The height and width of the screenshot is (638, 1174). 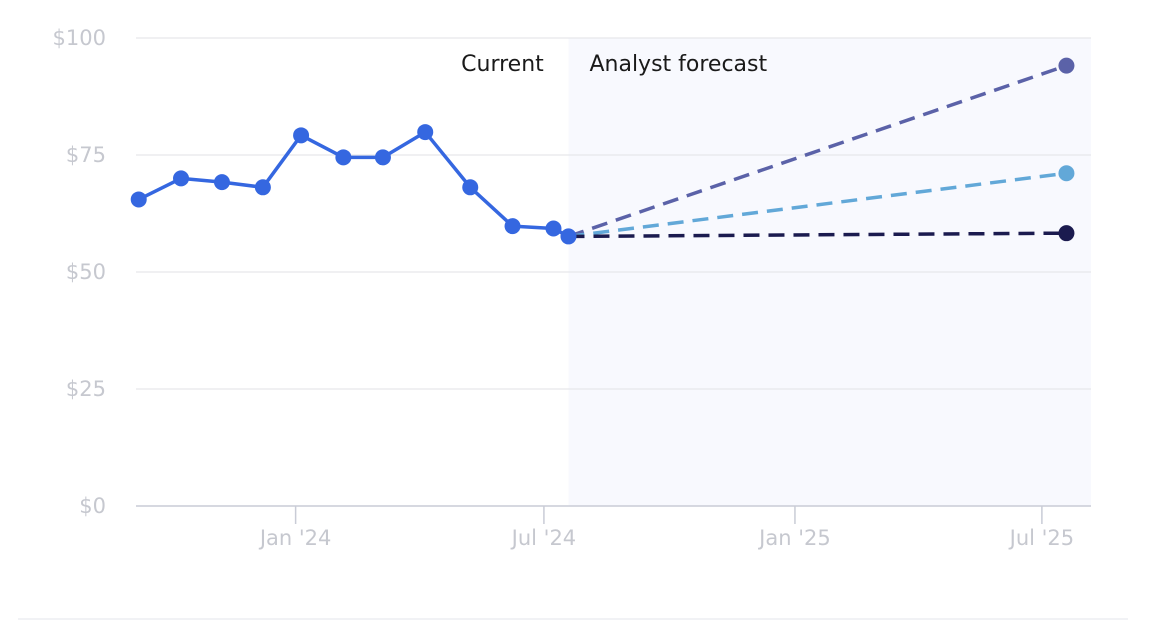 I want to click on x-axis: Jan '24 Jul '24 Jan '25 Jul '25, so click(x=666, y=528).